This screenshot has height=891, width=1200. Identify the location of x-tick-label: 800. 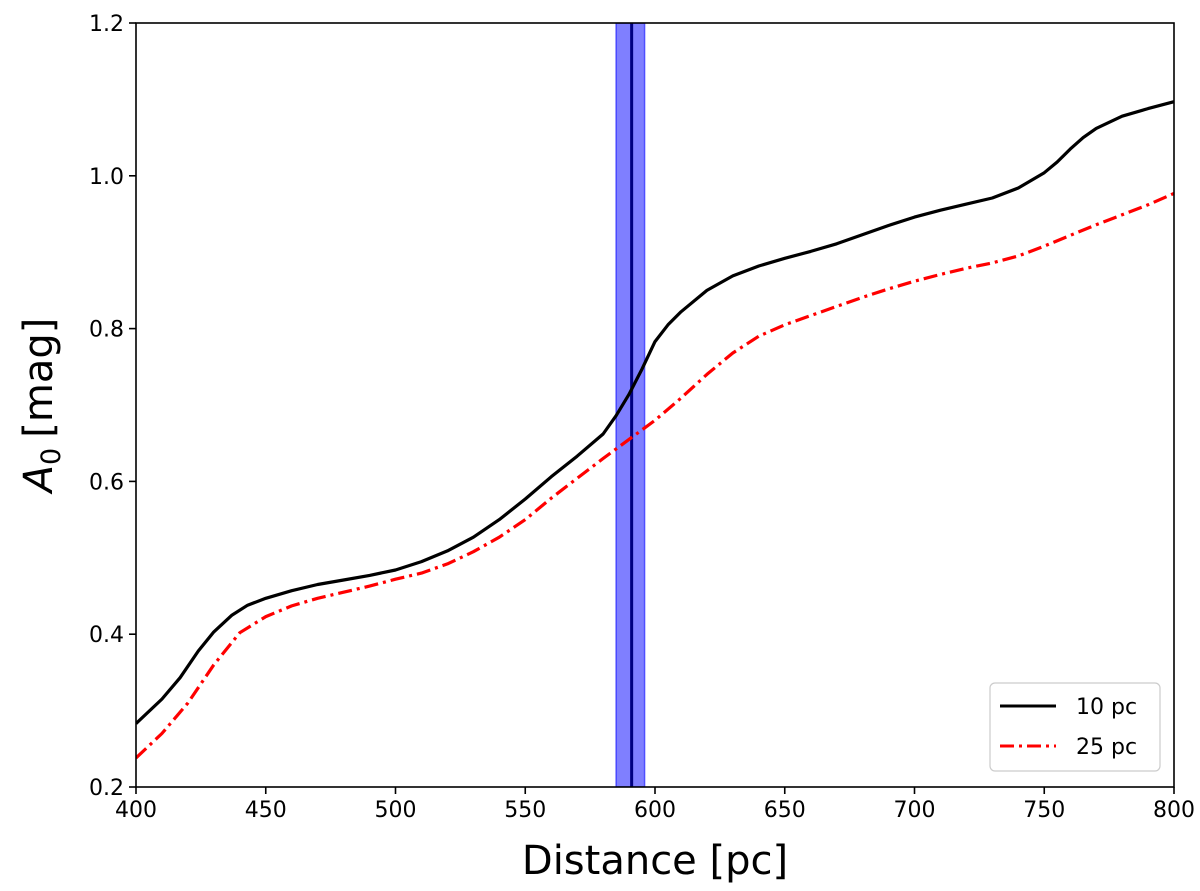
(1174, 810).